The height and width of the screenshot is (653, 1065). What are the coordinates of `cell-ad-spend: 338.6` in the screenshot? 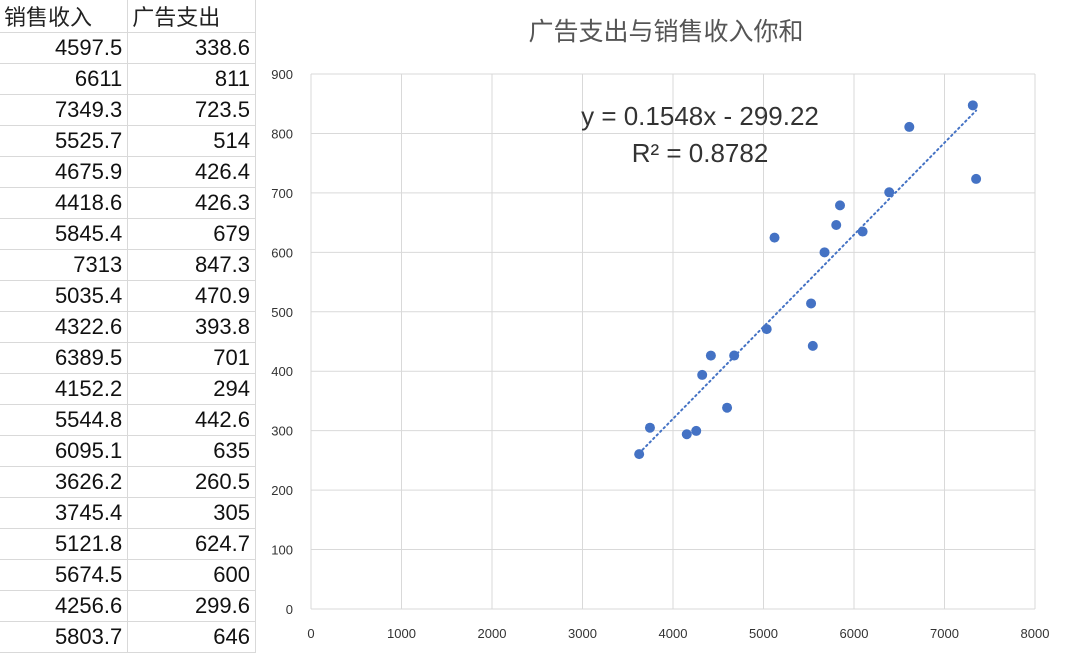 It's located at (191, 48).